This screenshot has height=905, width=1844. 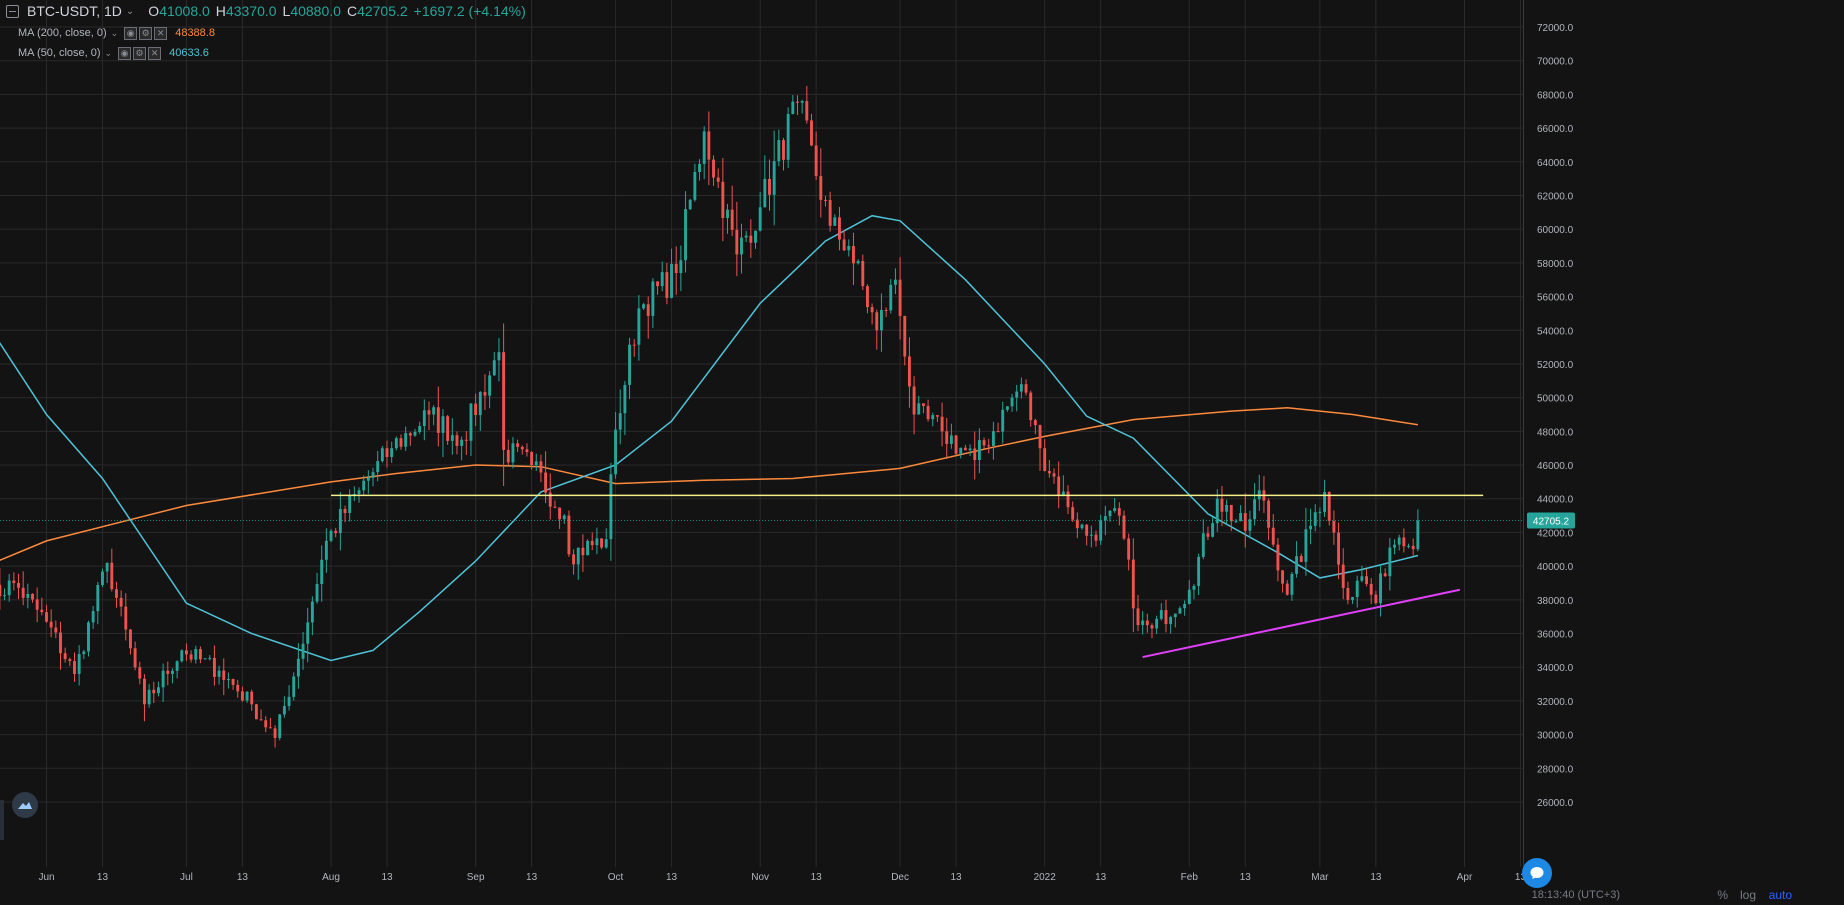 What do you see at coordinates (59, 53) in the screenshot?
I see `ma50-label: MA (50, close, 0)` at bounding box center [59, 53].